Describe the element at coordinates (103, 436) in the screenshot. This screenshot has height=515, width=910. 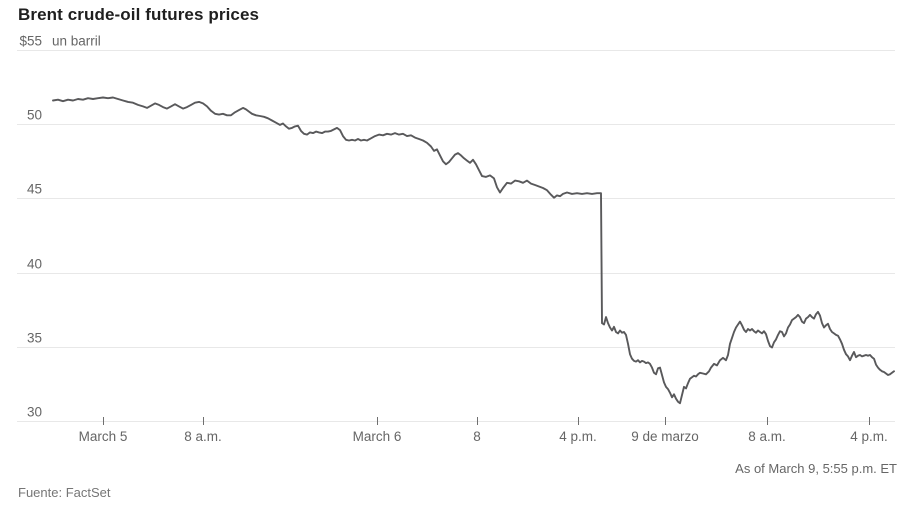
I see `x-tick-label: March 5` at that location.